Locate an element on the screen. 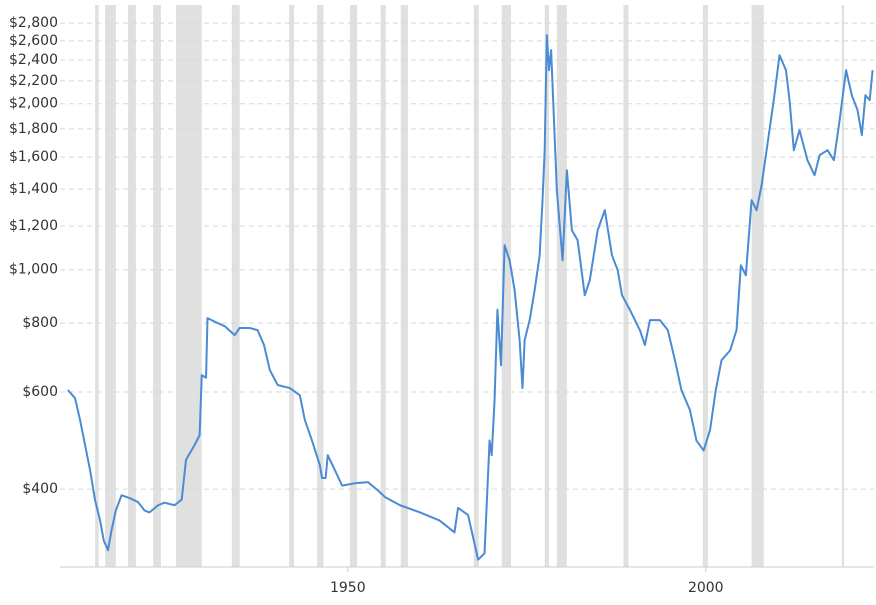 This screenshot has height=605, width=876. y-tick-label: $400 is located at coordinates (40, 489).